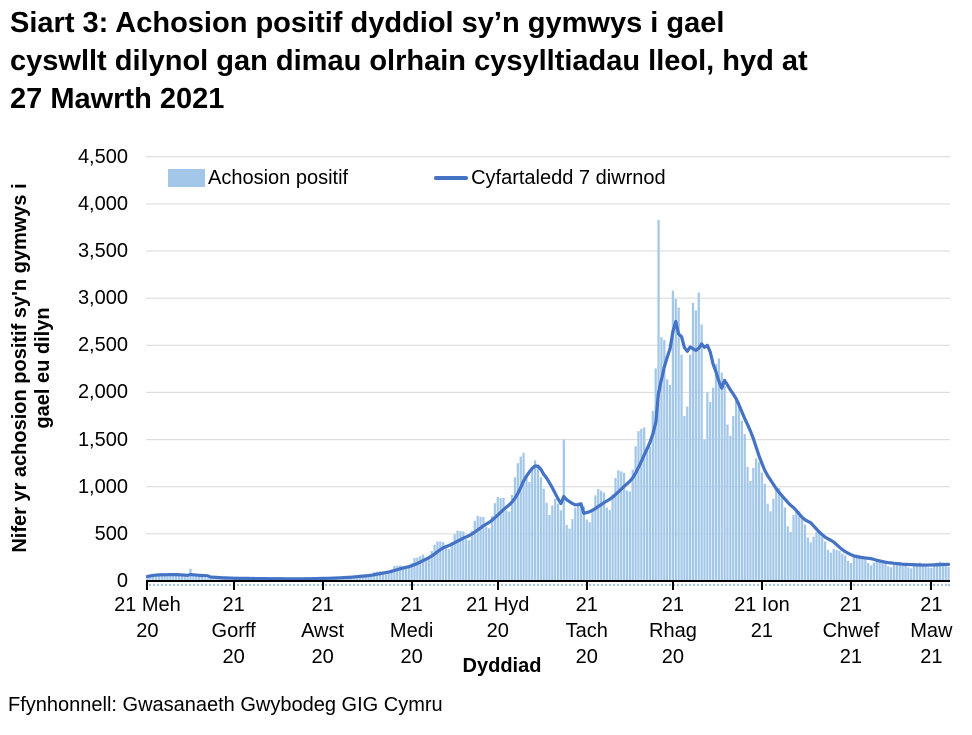 The image size is (972, 735). What do you see at coordinates (498, 618) in the screenshot?
I see `x-tick-label: 21 Hyd 20` at bounding box center [498, 618].